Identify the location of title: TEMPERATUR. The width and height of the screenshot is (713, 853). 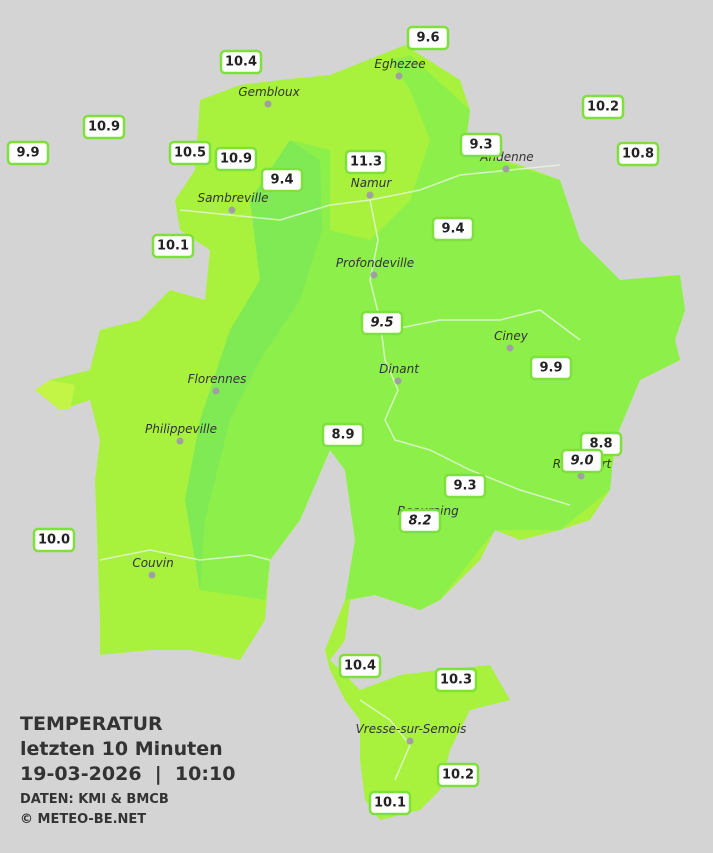
(91, 724).